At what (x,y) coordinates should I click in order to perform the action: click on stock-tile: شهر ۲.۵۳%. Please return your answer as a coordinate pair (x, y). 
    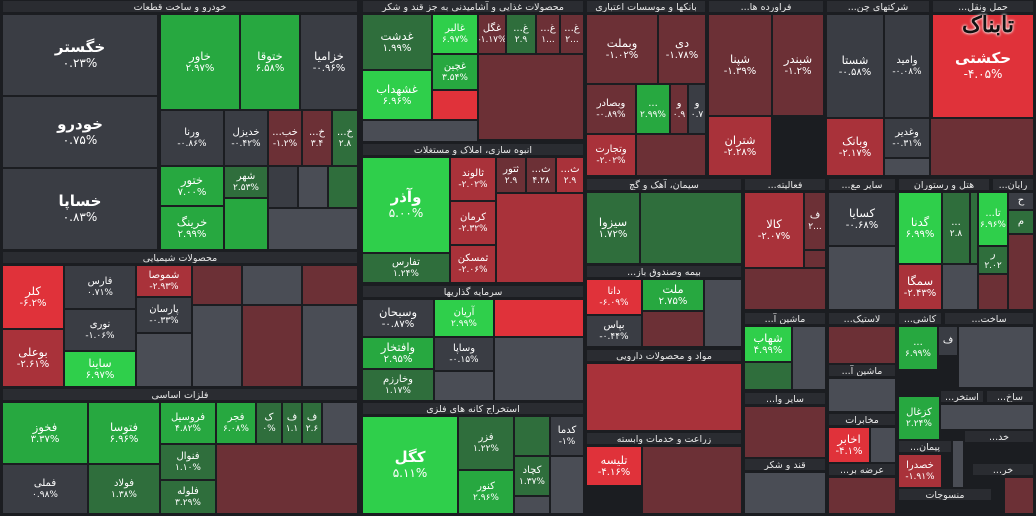
    Looking at the image, I should click on (246, 182).